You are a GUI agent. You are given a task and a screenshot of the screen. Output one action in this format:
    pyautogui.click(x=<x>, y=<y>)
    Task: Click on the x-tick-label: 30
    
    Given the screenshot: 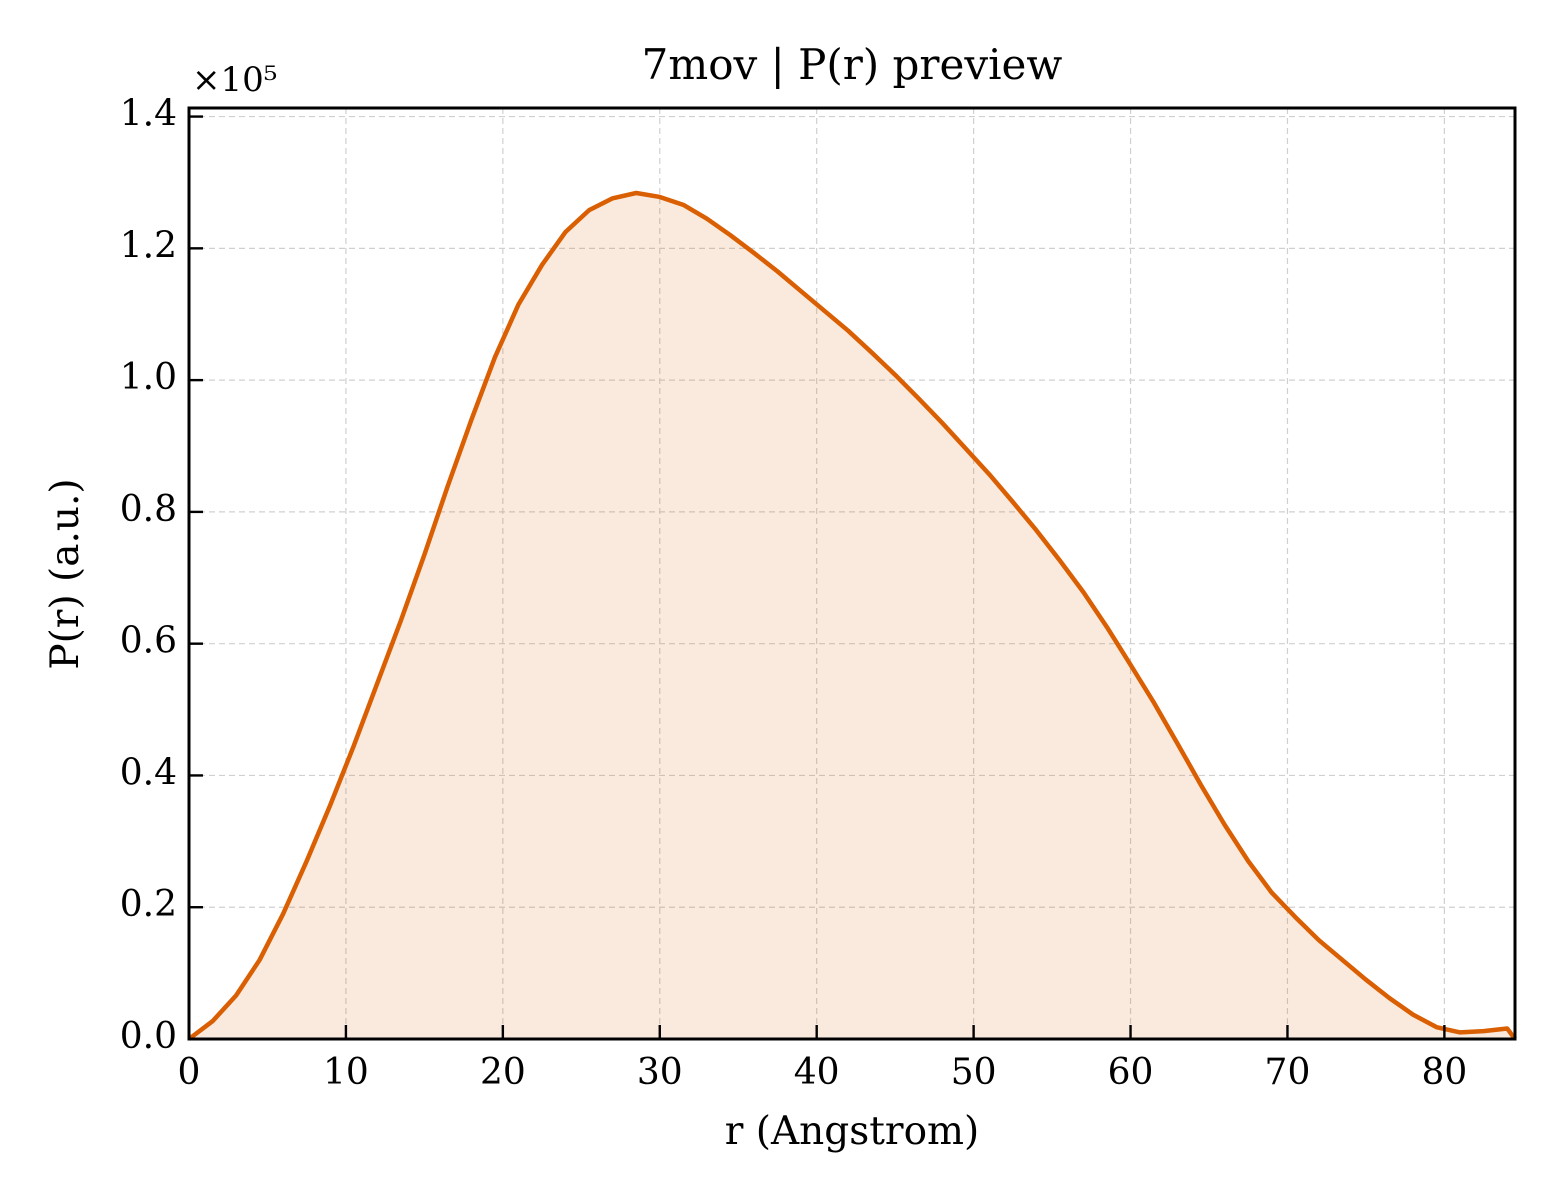 What is the action you would take?
    pyautogui.click(x=660, y=1072)
    